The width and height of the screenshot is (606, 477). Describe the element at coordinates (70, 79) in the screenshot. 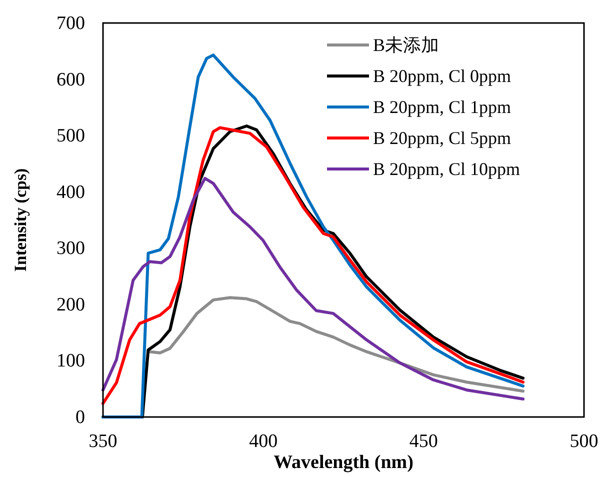

I see `y-tick-label: 600` at that location.